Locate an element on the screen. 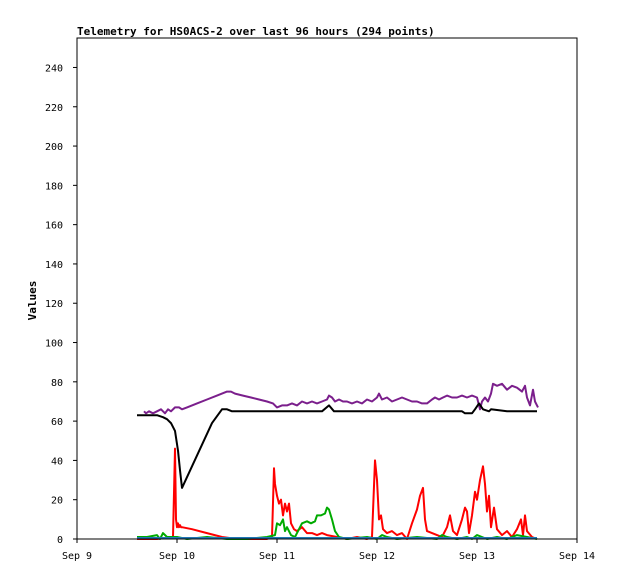  y-tick-label: 140 is located at coordinates (54, 265).